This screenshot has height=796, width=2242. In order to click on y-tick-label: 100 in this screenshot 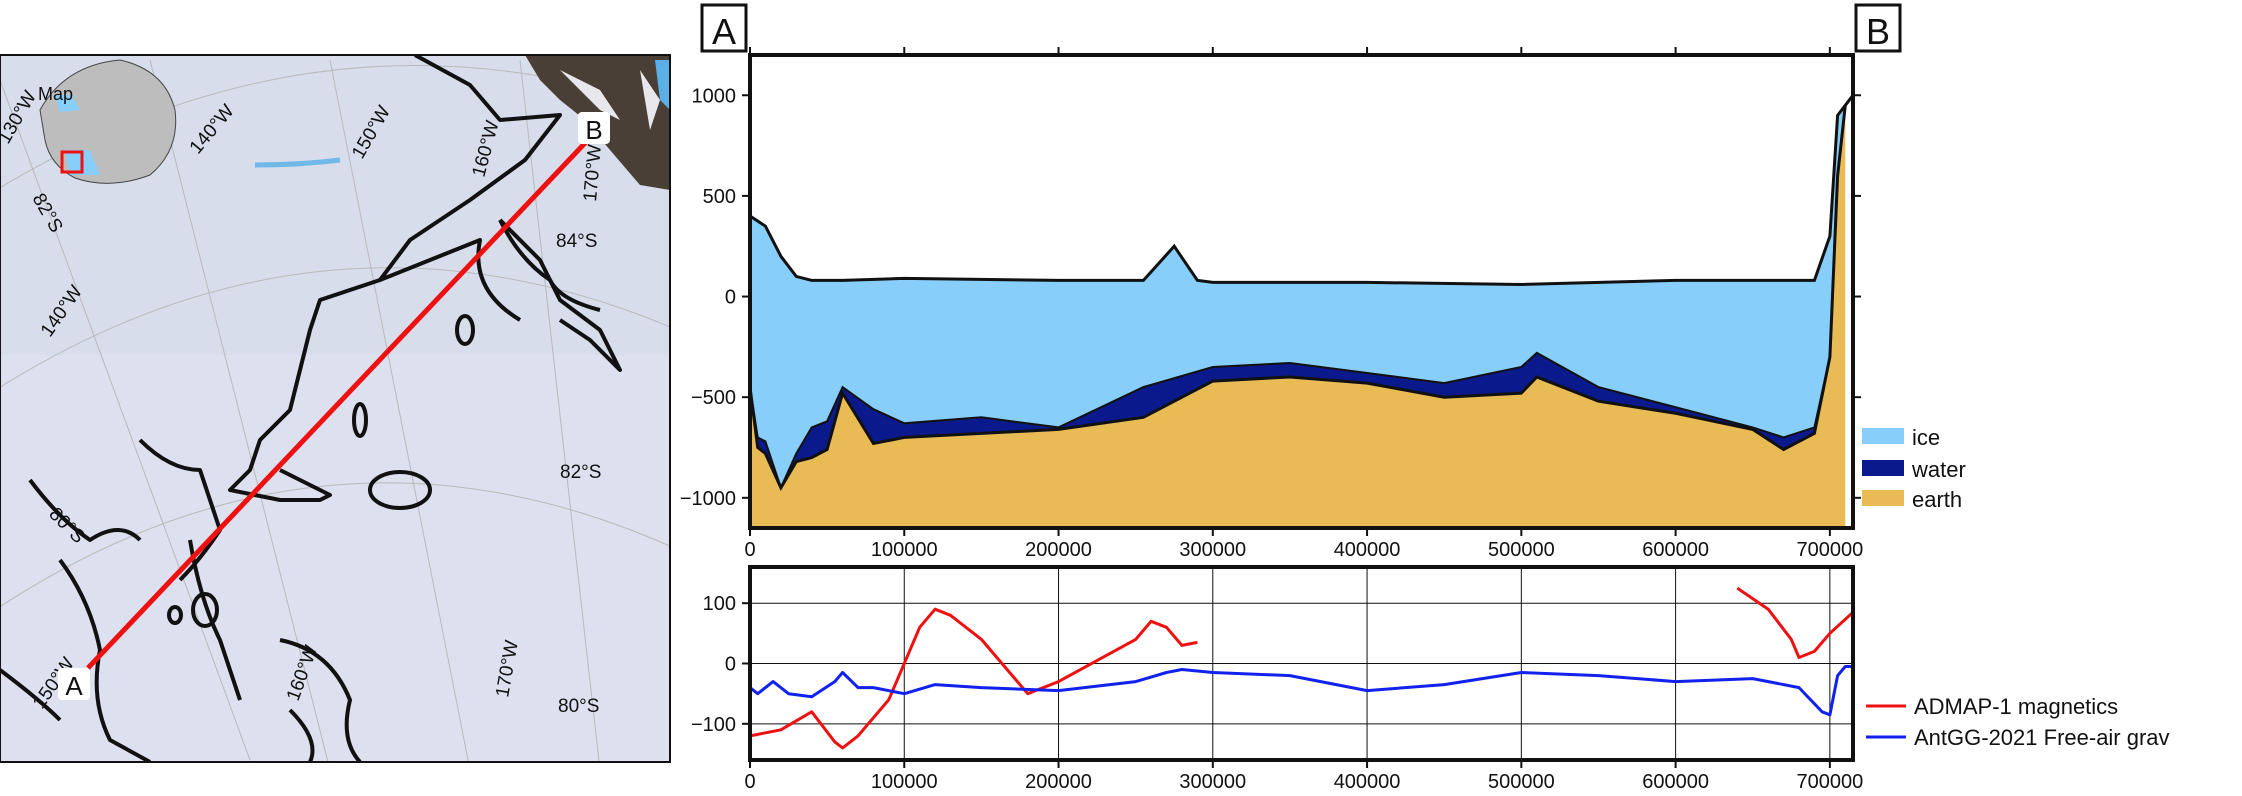, I will do `click(719, 604)`.